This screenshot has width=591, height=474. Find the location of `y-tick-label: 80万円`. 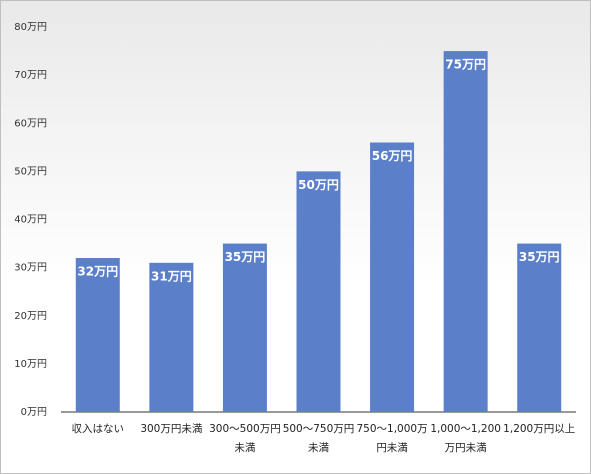

y-tick-label: 80万円 is located at coordinates (30, 27).